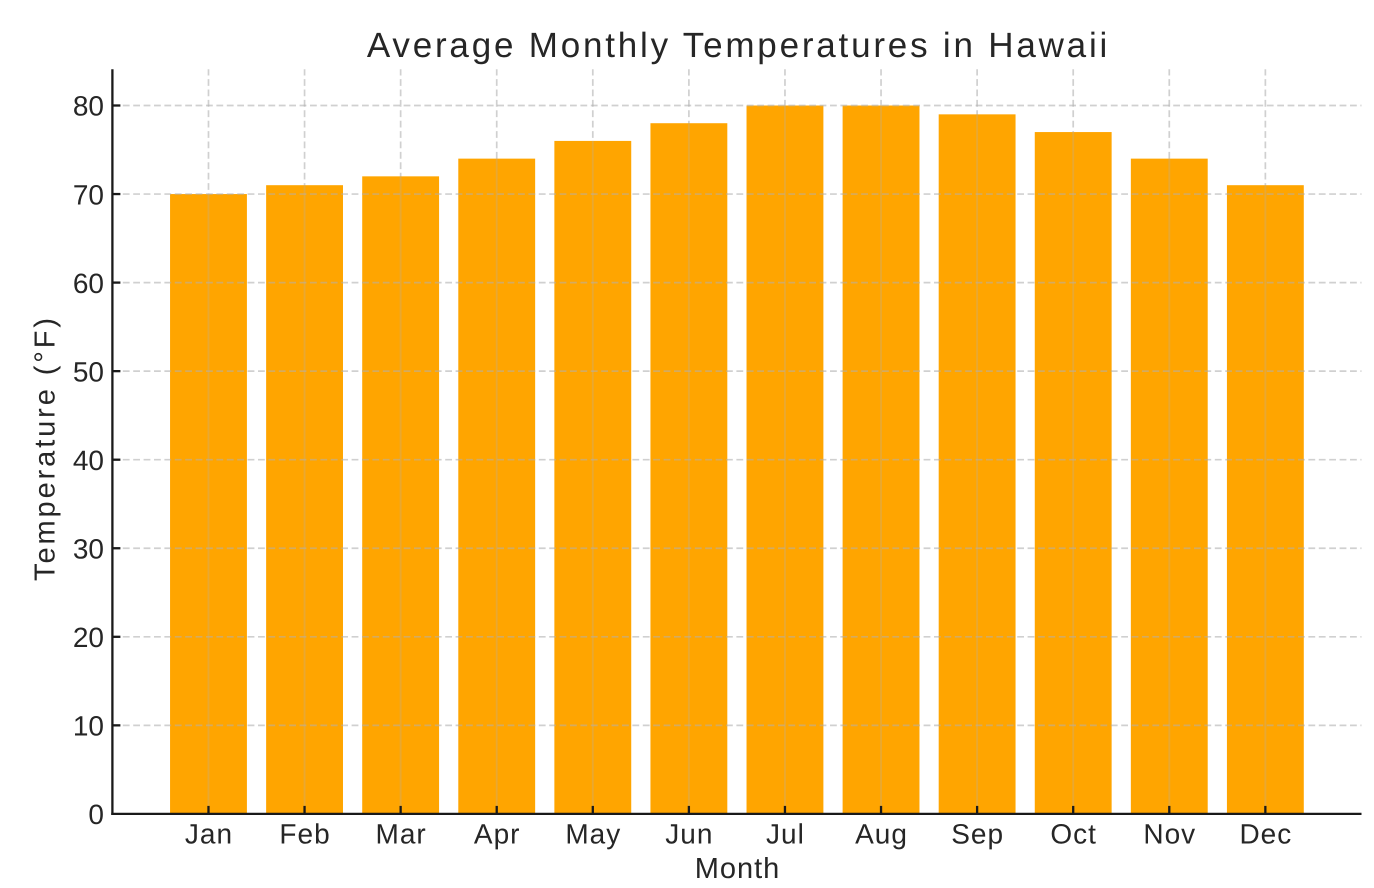 Image resolution: width=1374 pixels, height=888 pixels. Describe the element at coordinates (1265, 833) in the screenshot. I see `svg-text: Dec` at that location.